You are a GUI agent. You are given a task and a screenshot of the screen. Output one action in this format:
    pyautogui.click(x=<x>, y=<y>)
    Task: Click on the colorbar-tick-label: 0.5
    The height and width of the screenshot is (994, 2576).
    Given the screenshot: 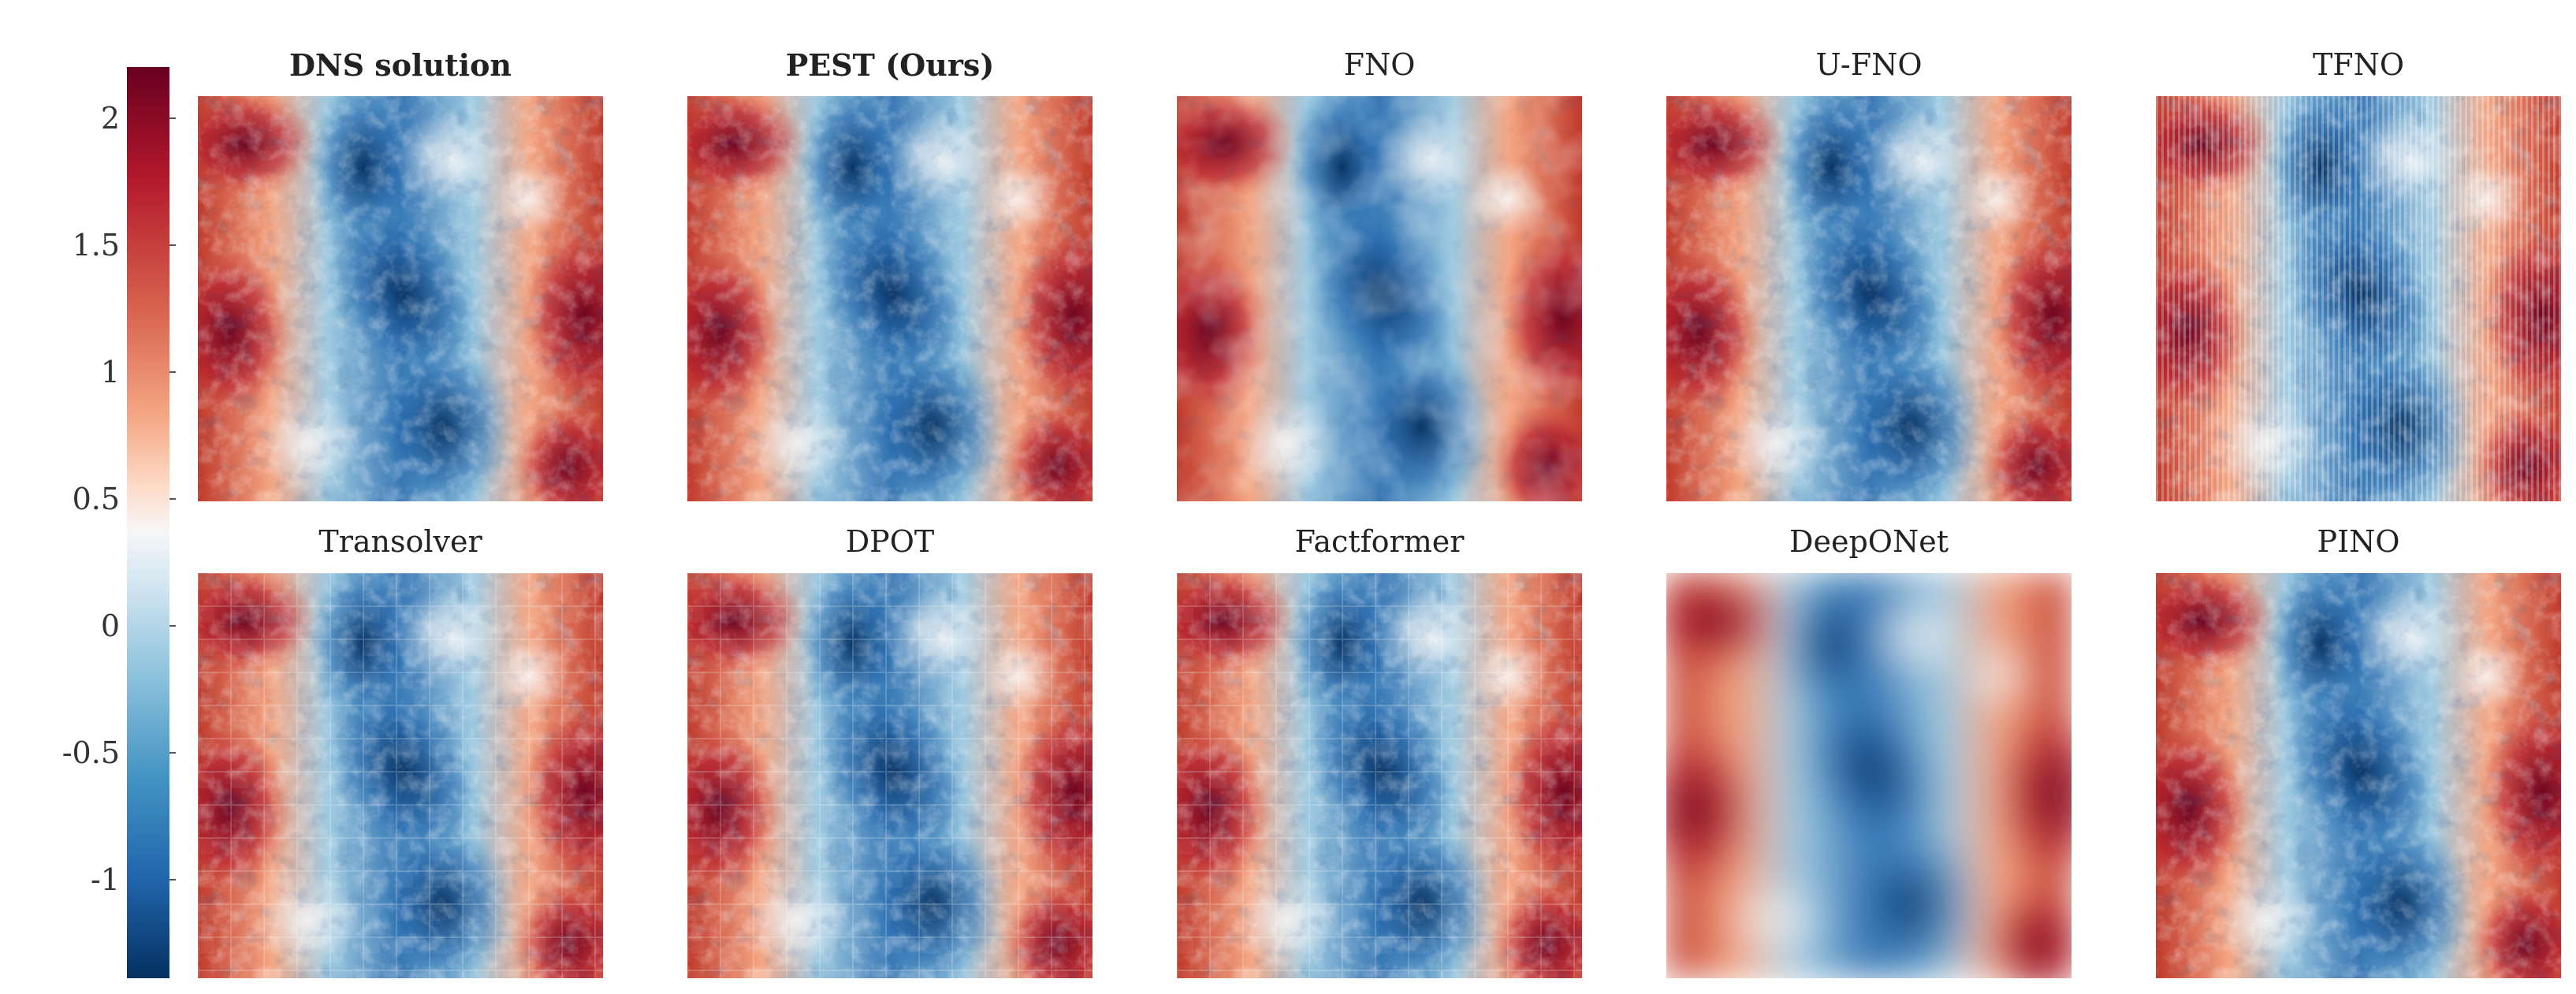 What is the action you would take?
    pyautogui.click(x=96, y=499)
    